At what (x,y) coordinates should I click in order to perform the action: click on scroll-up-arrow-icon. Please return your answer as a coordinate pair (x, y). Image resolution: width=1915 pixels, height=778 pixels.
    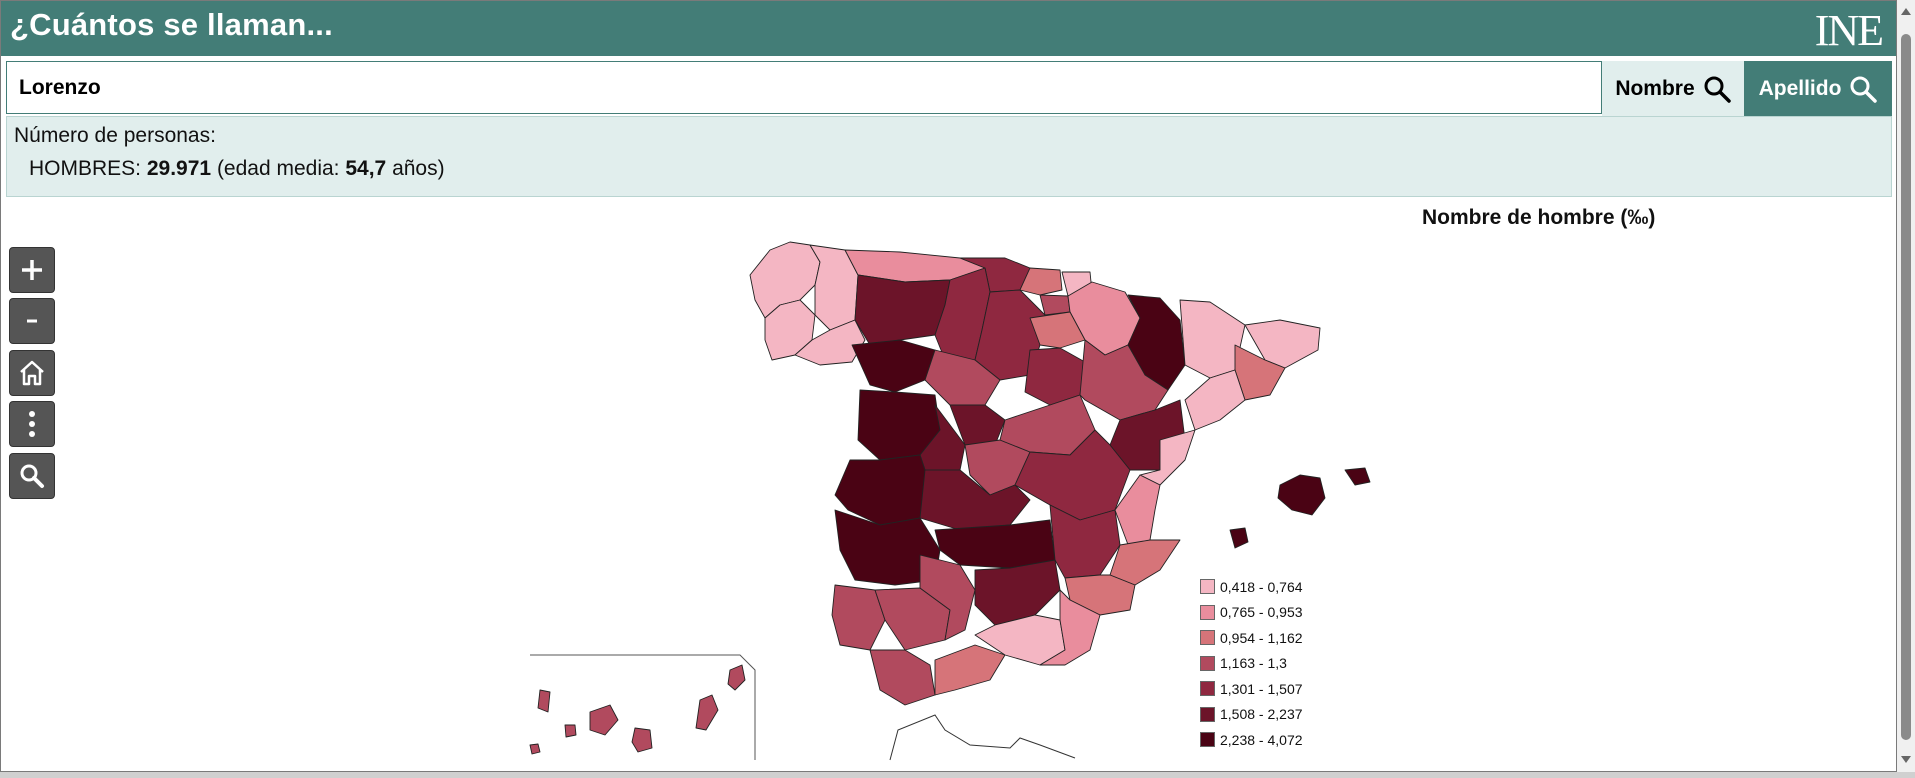
    Looking at the image, I should click on (1906, 11).